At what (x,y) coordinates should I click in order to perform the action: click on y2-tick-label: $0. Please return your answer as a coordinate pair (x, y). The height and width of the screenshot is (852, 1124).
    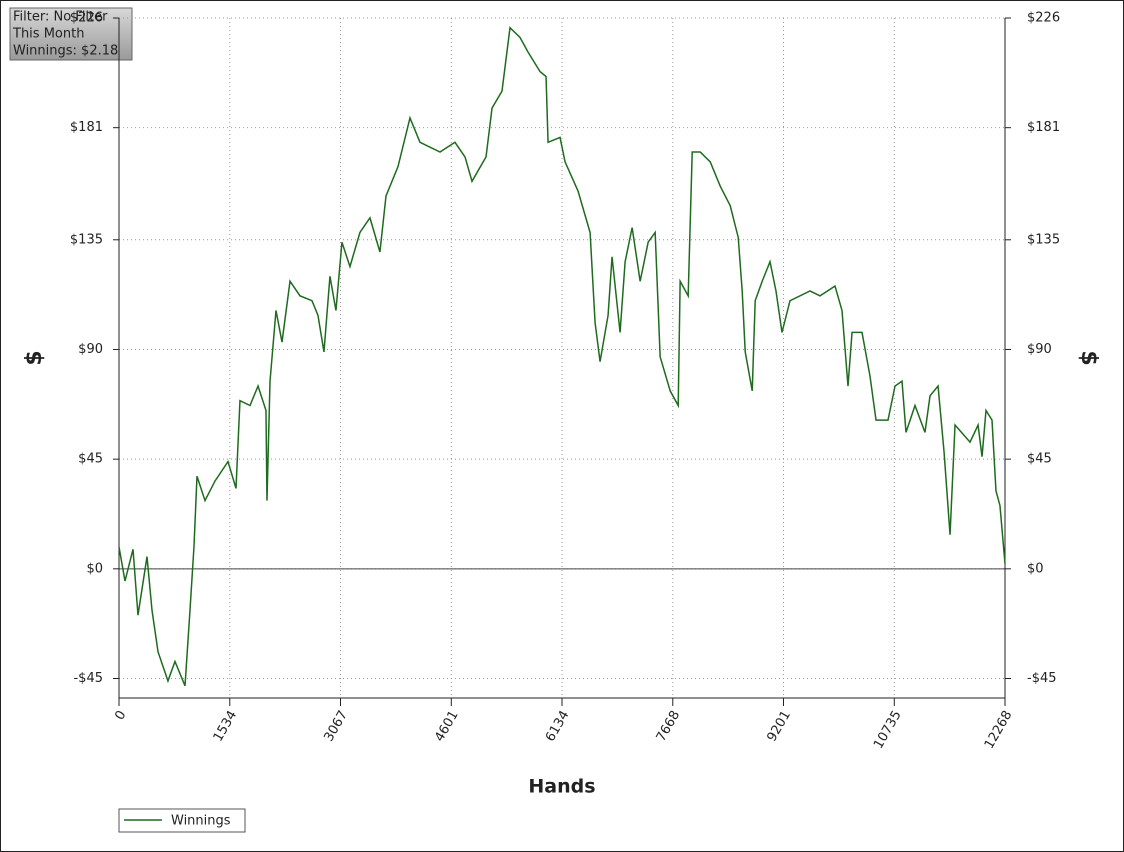
    Looking at the image, I should click on (1035, 568).